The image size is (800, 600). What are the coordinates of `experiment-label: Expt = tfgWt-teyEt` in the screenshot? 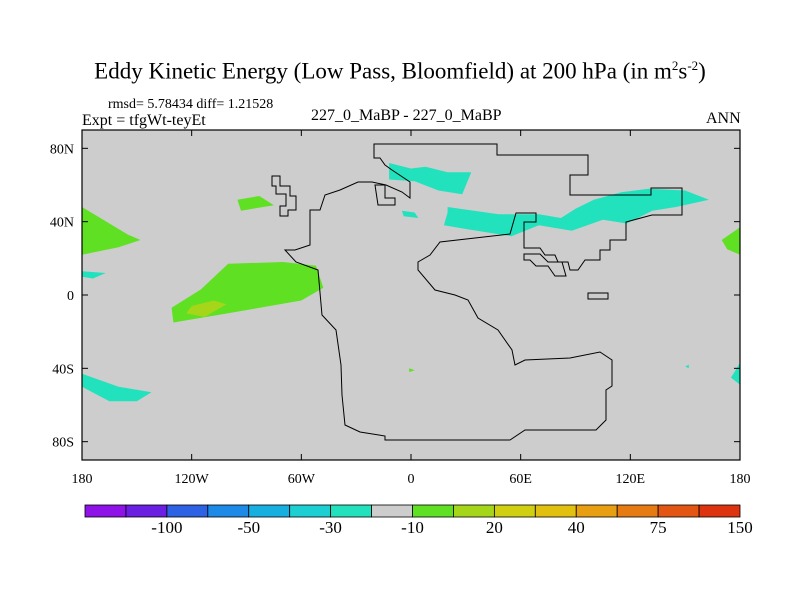 It's located at (144, 120).